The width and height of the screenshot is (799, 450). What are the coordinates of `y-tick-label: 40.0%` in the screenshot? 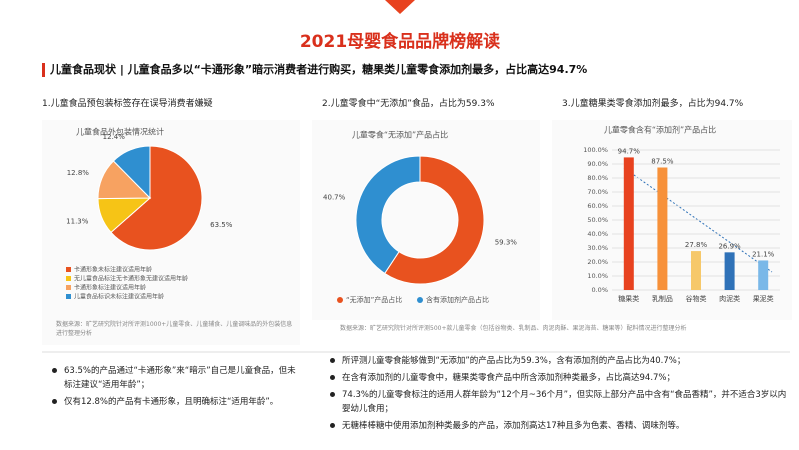 It's located at (597, 234).